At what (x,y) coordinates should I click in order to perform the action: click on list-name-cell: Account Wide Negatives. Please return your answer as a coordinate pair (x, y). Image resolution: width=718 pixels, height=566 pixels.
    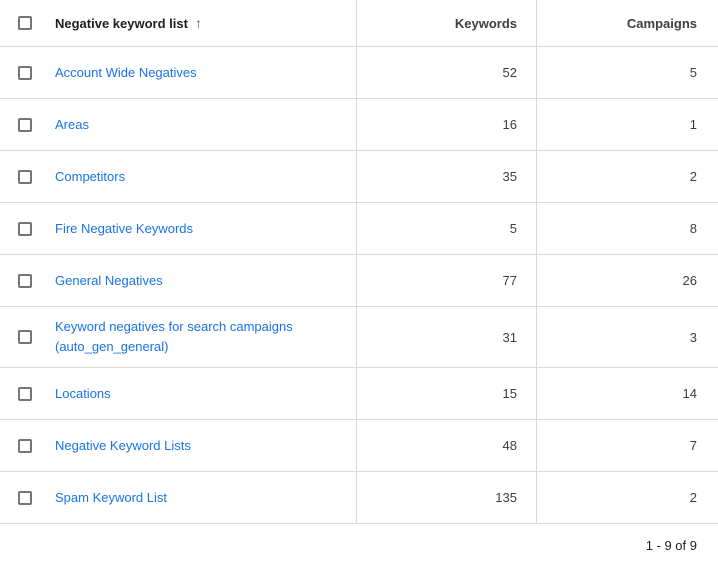
    Looking at the image, I should click on (178, 72).